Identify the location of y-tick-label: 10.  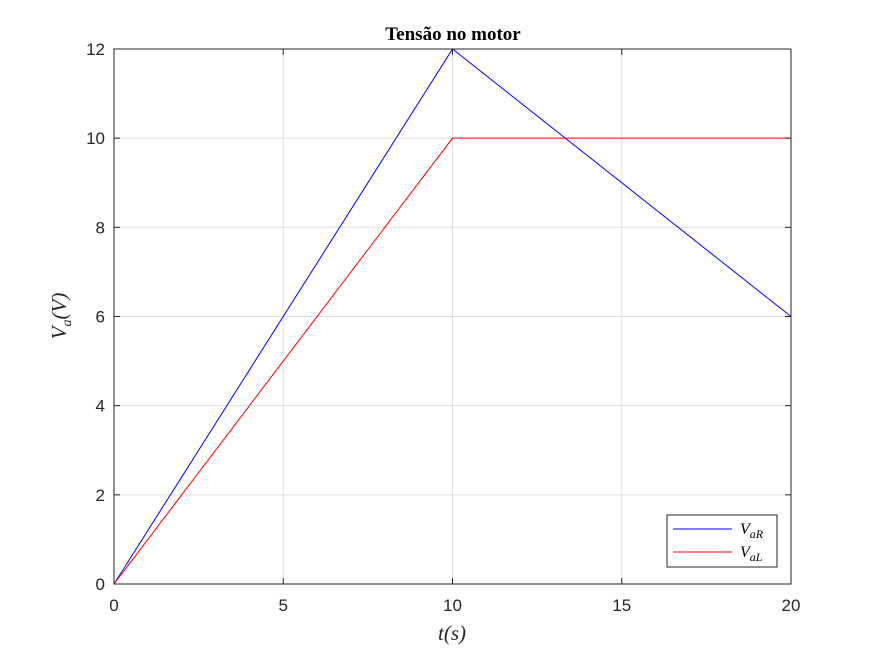
(95, 138).